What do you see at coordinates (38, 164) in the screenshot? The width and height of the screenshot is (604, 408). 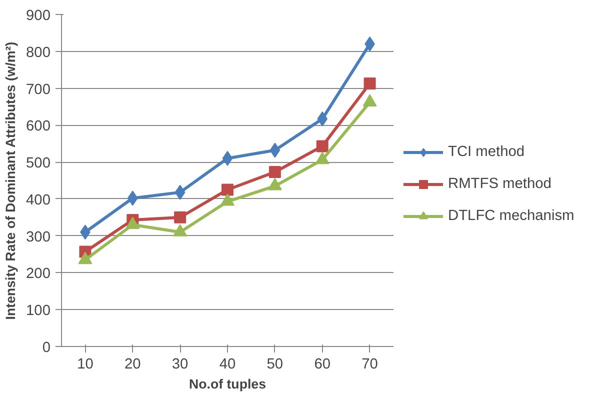 I see `y-tick-label: 500` at bounding box center [38, 164].